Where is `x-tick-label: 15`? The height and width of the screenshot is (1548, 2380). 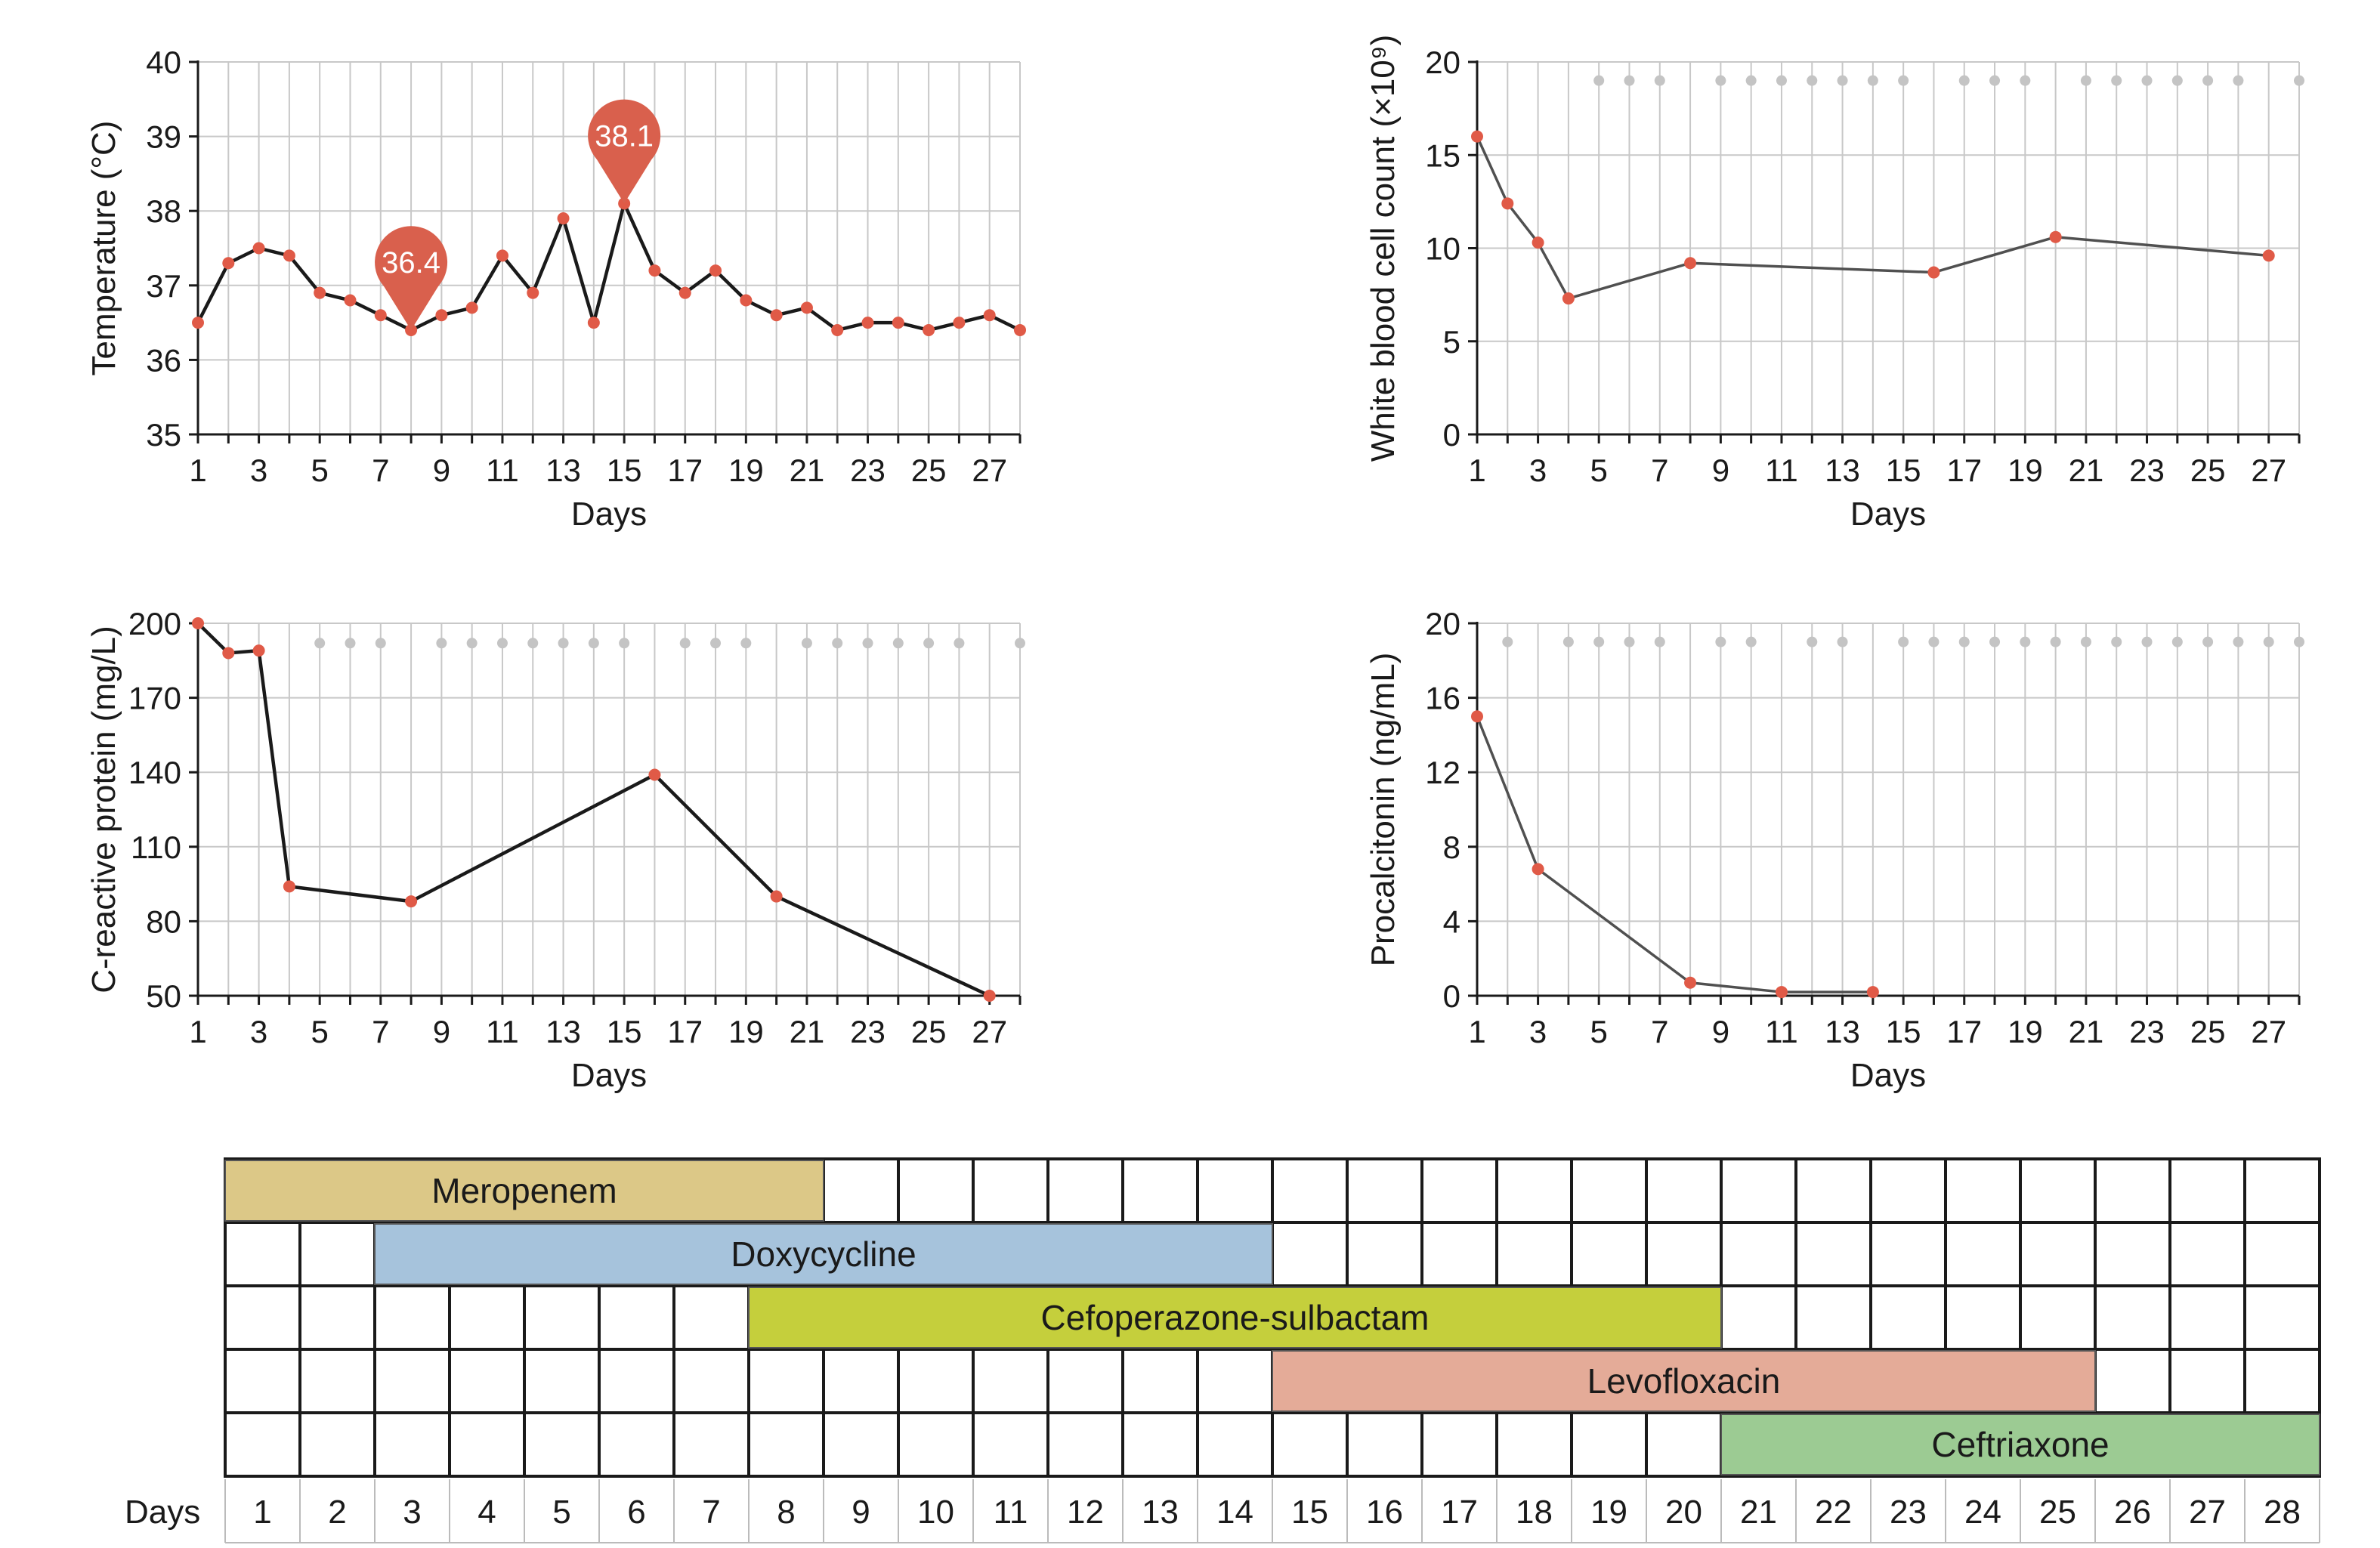
x-tick-label: 15 is located at coordinates (624, 470).